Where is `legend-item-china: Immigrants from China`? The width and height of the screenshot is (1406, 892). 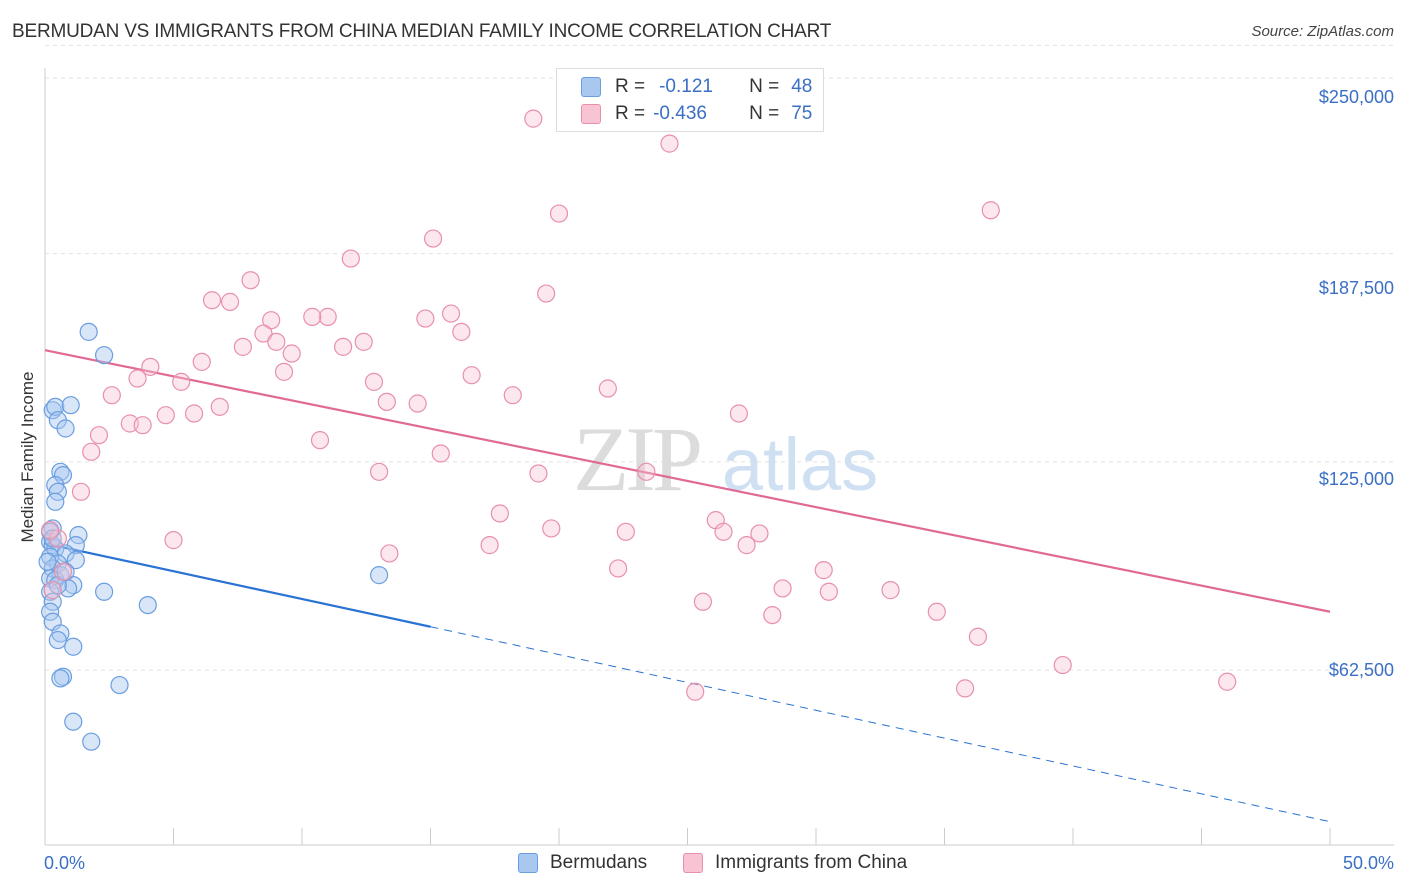
legend-item-china: Immigrants from China is located at coordinates (795, 863).